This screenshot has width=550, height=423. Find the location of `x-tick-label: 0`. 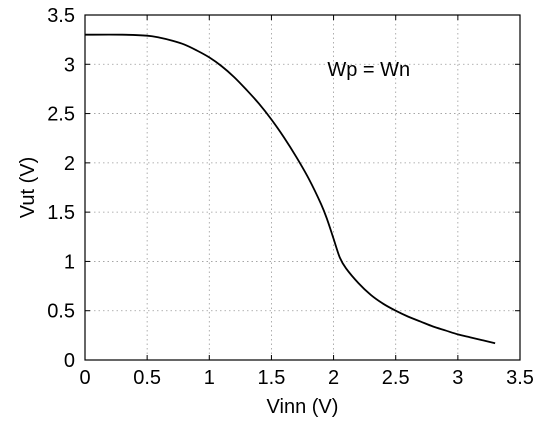

x-tick-label: 0 is located at coordinates (84, 378).